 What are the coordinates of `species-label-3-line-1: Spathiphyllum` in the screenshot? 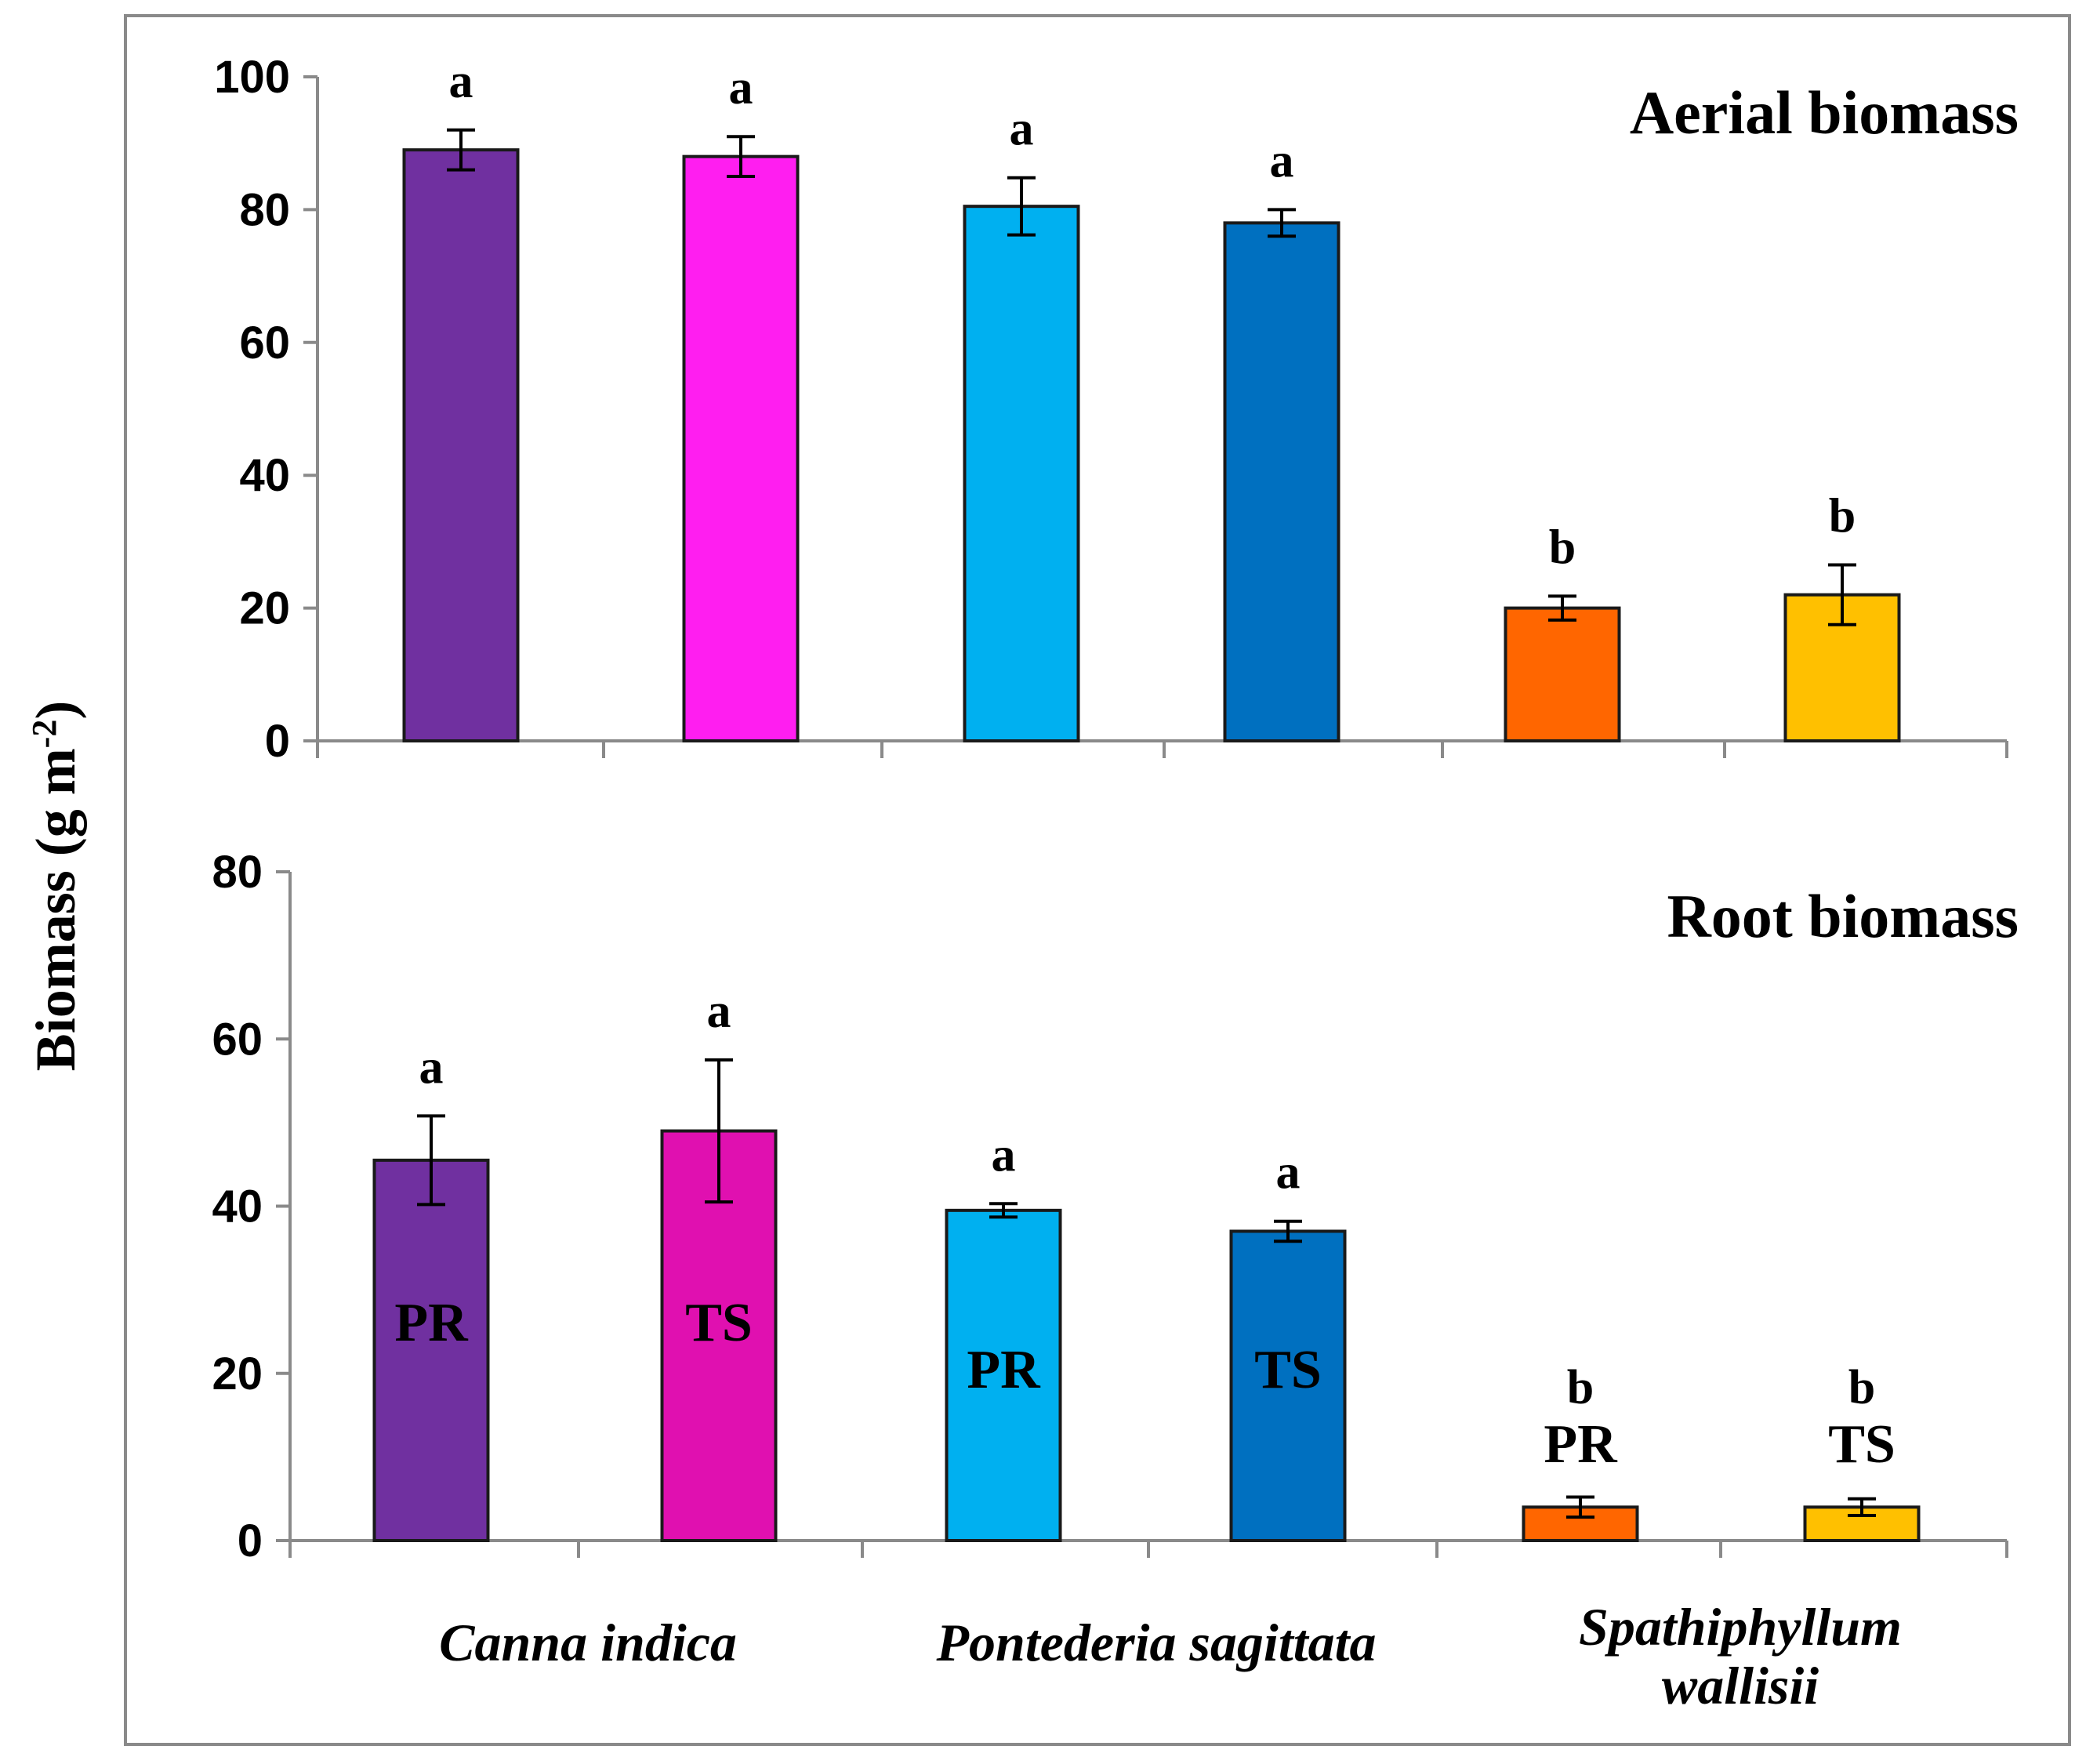 It's located at (1740, 1627).